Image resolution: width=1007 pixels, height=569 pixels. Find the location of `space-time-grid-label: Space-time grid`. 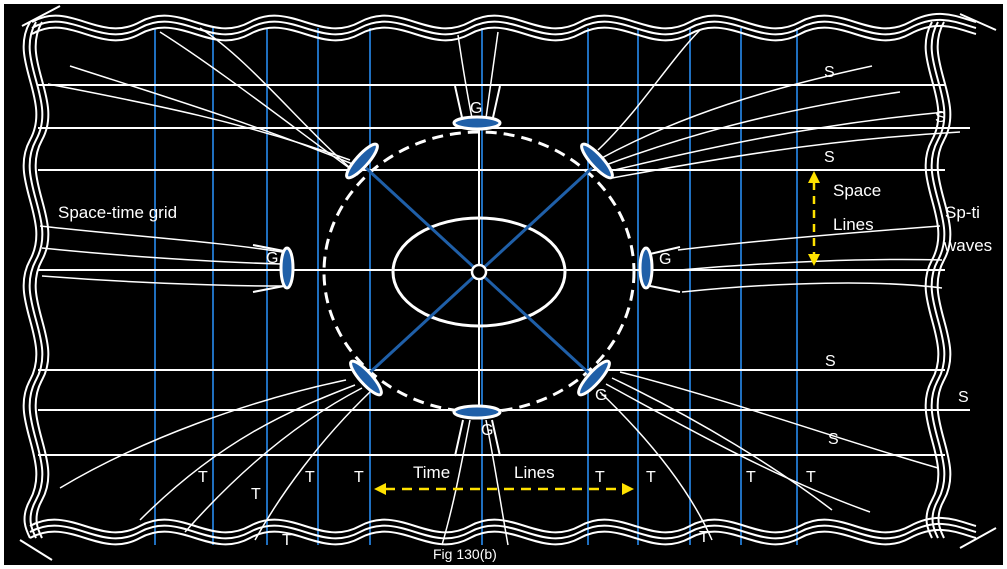

space-time-grid-label: Space-time grid is located at coordinates (117, 212).